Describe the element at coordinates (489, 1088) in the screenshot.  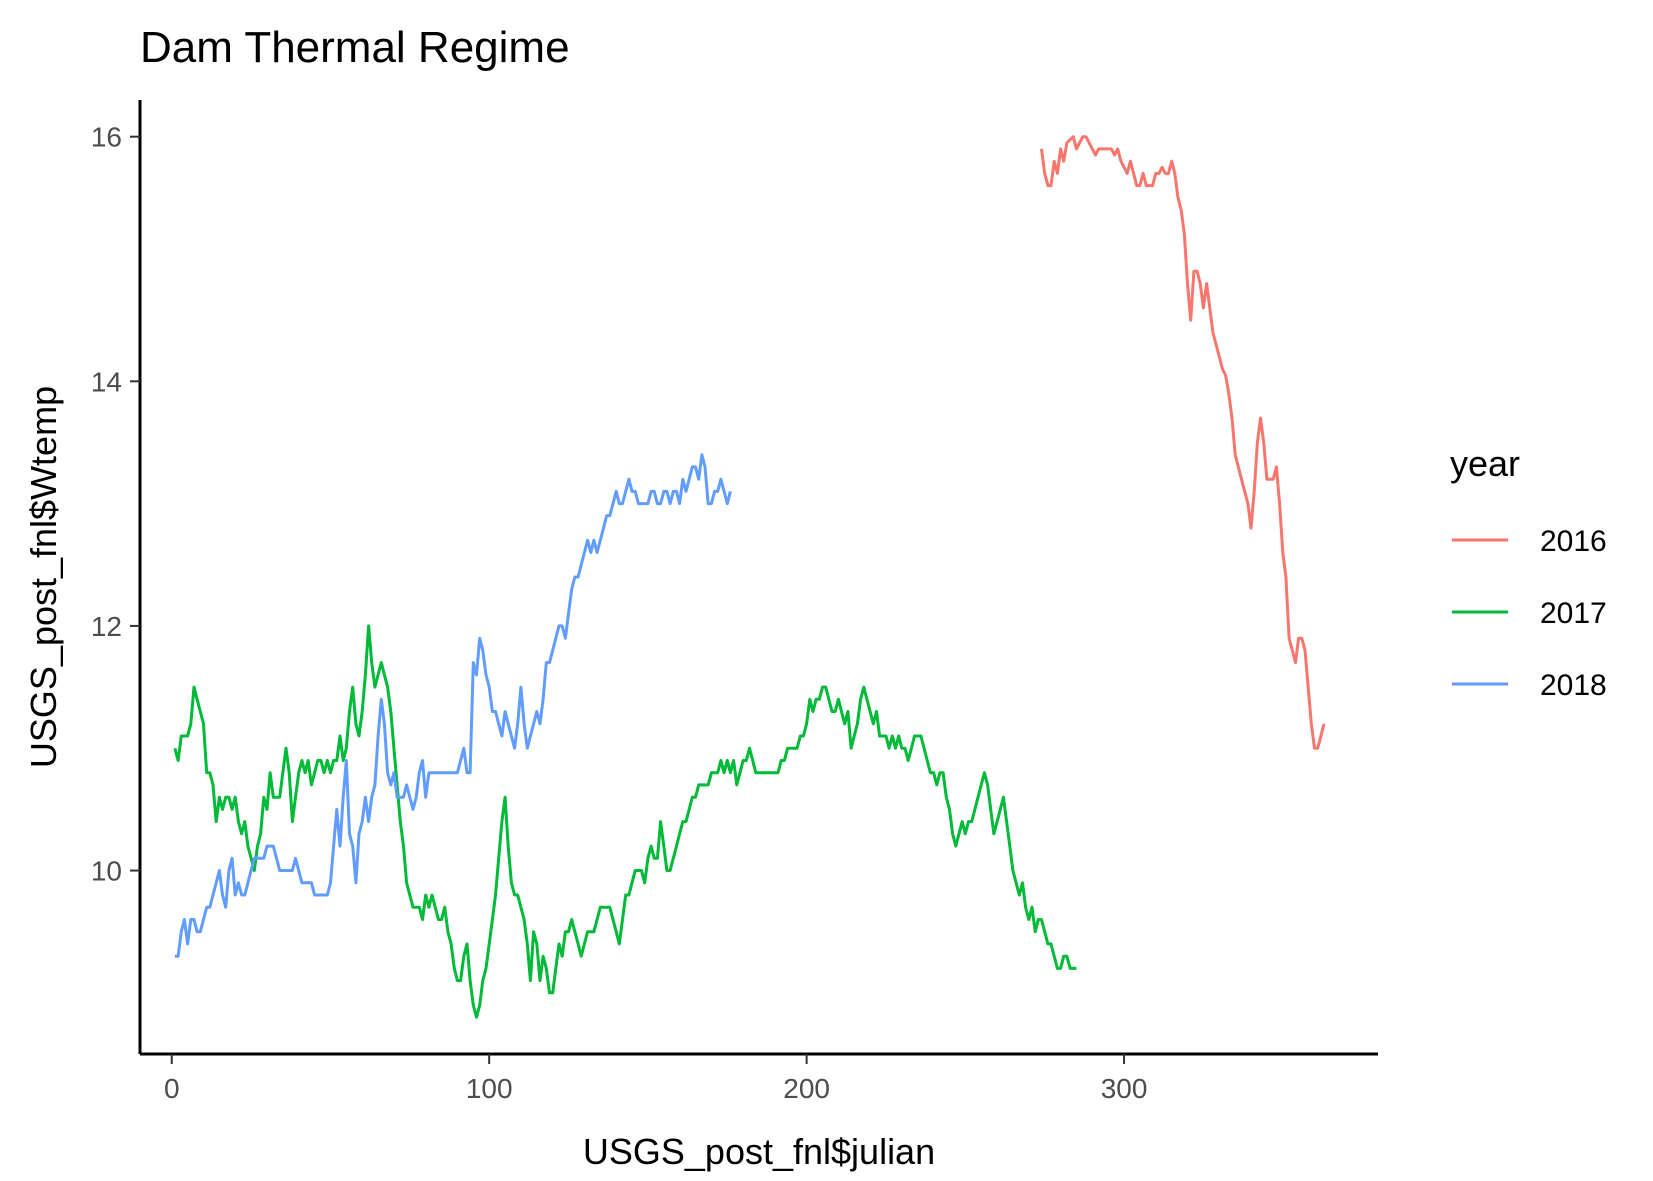
I see `x-tick-label: 100` at that location.